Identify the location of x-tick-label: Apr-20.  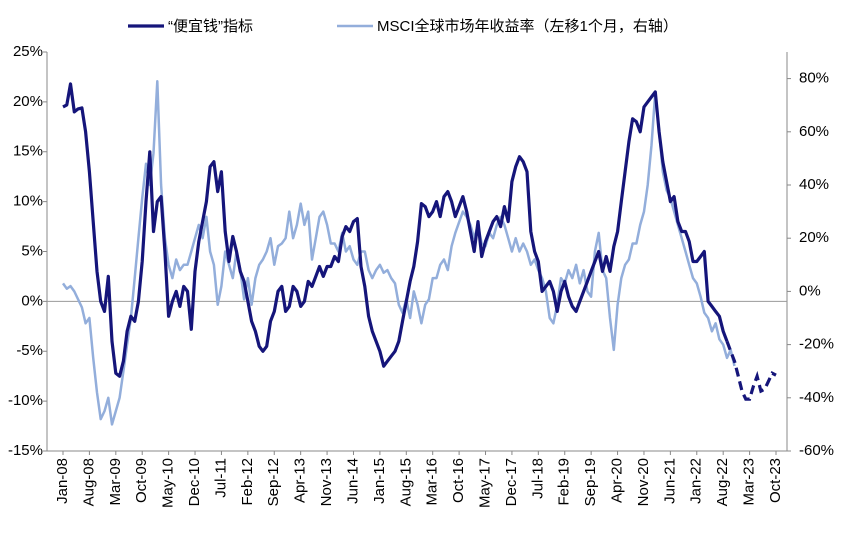
(617, 480).